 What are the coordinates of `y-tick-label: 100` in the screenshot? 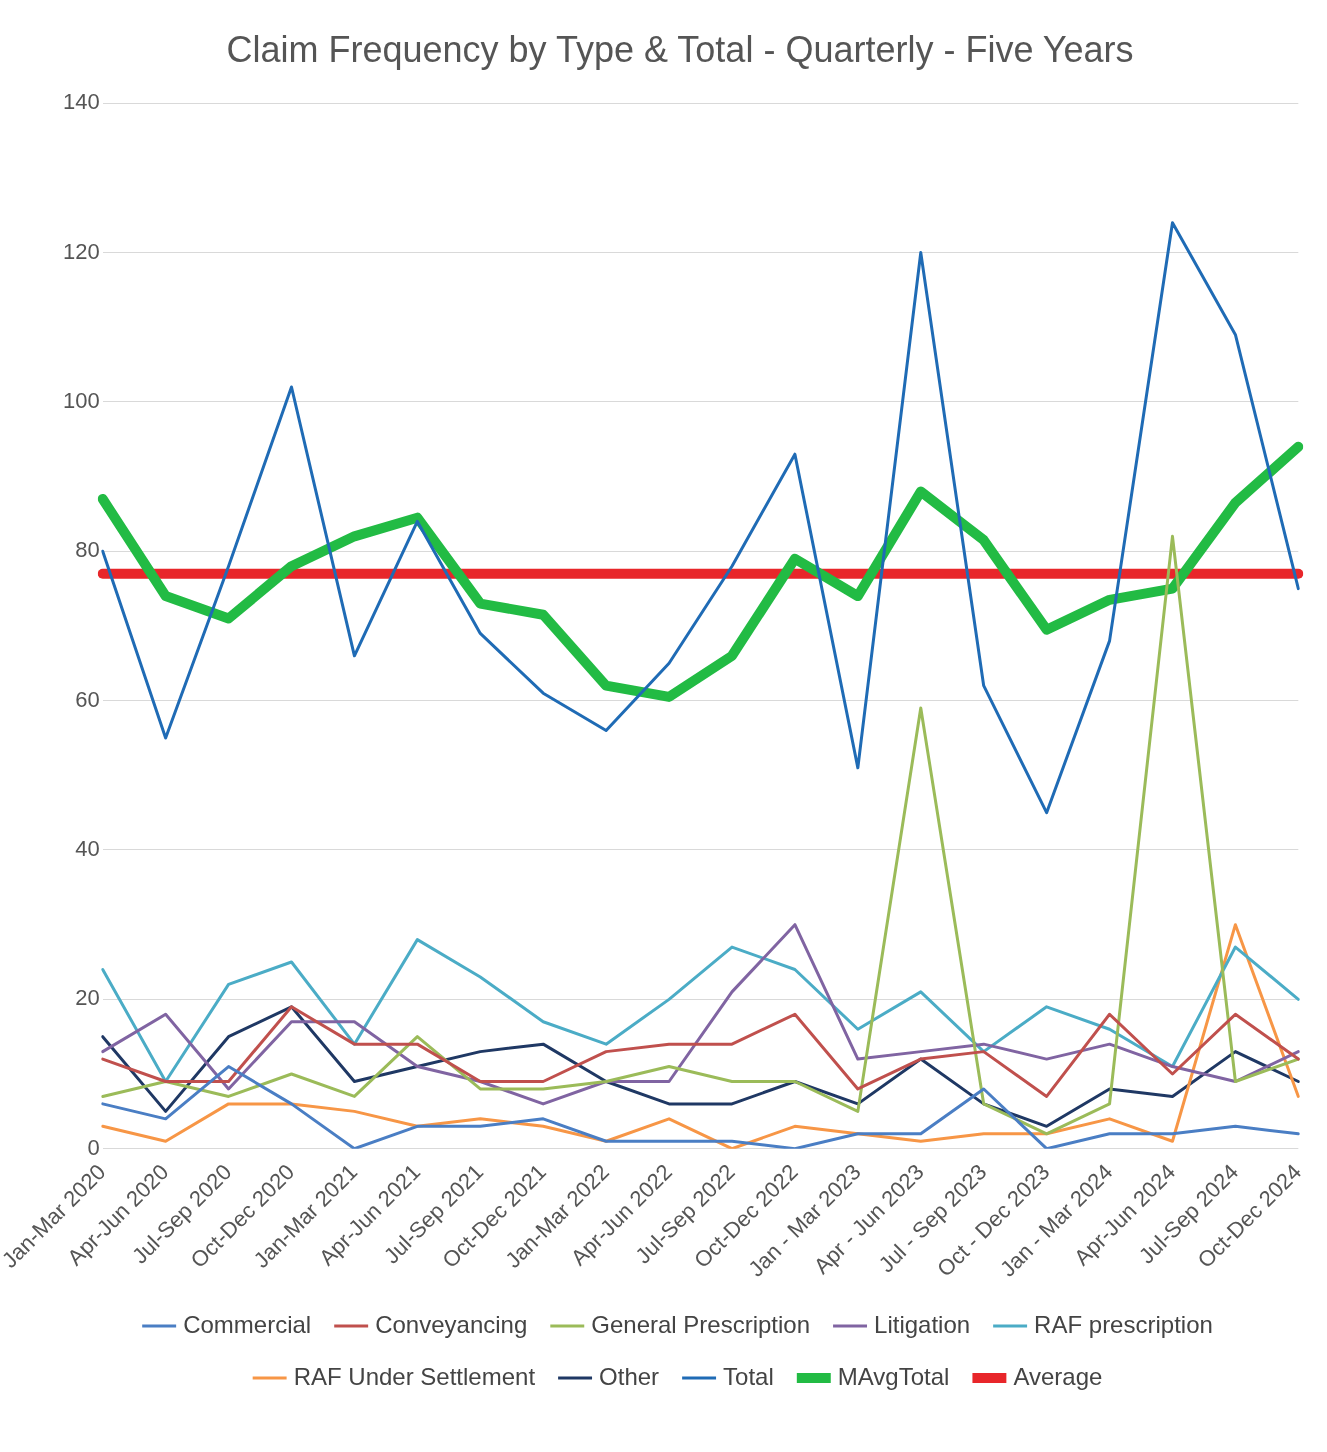 It's located at (81, 400).